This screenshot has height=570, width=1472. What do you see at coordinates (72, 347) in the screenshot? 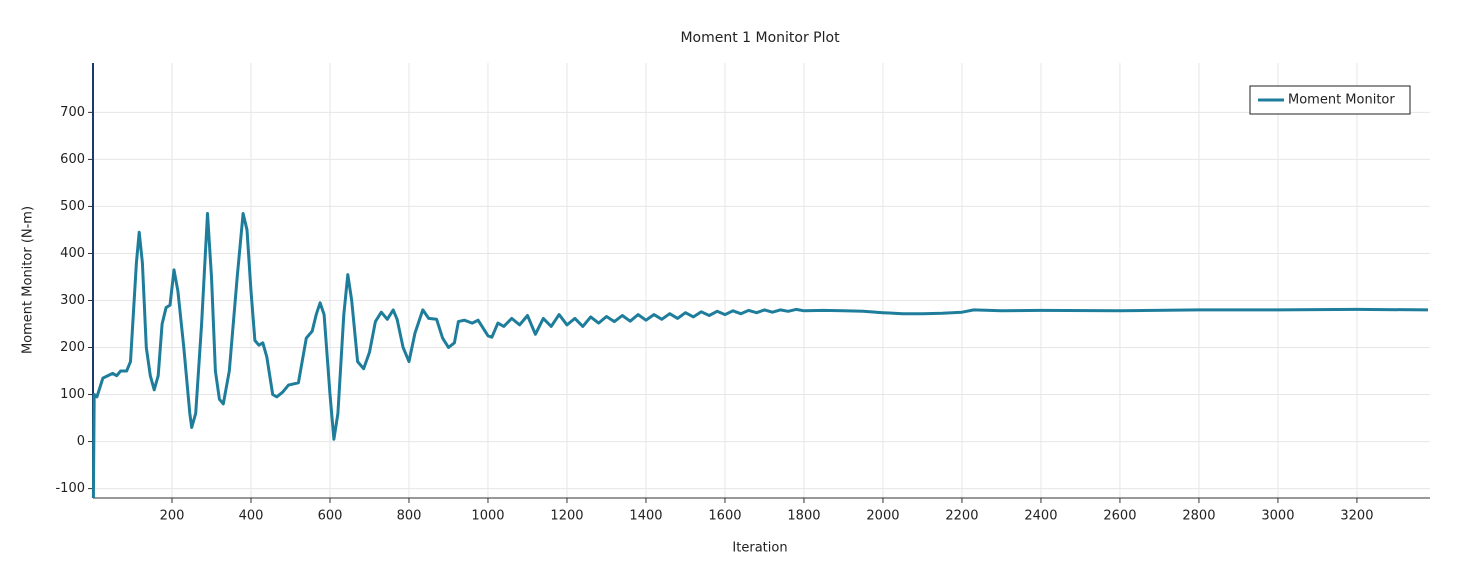
I see `y-tick-label: 200` at bounding box center [72, 347].